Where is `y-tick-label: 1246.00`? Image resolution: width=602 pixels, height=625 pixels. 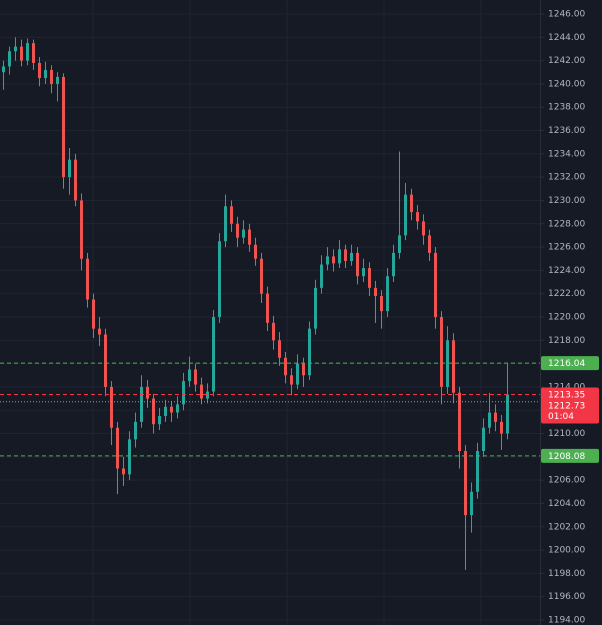
y-tick-label: 1246.00 is located at coordinates (566, 14).